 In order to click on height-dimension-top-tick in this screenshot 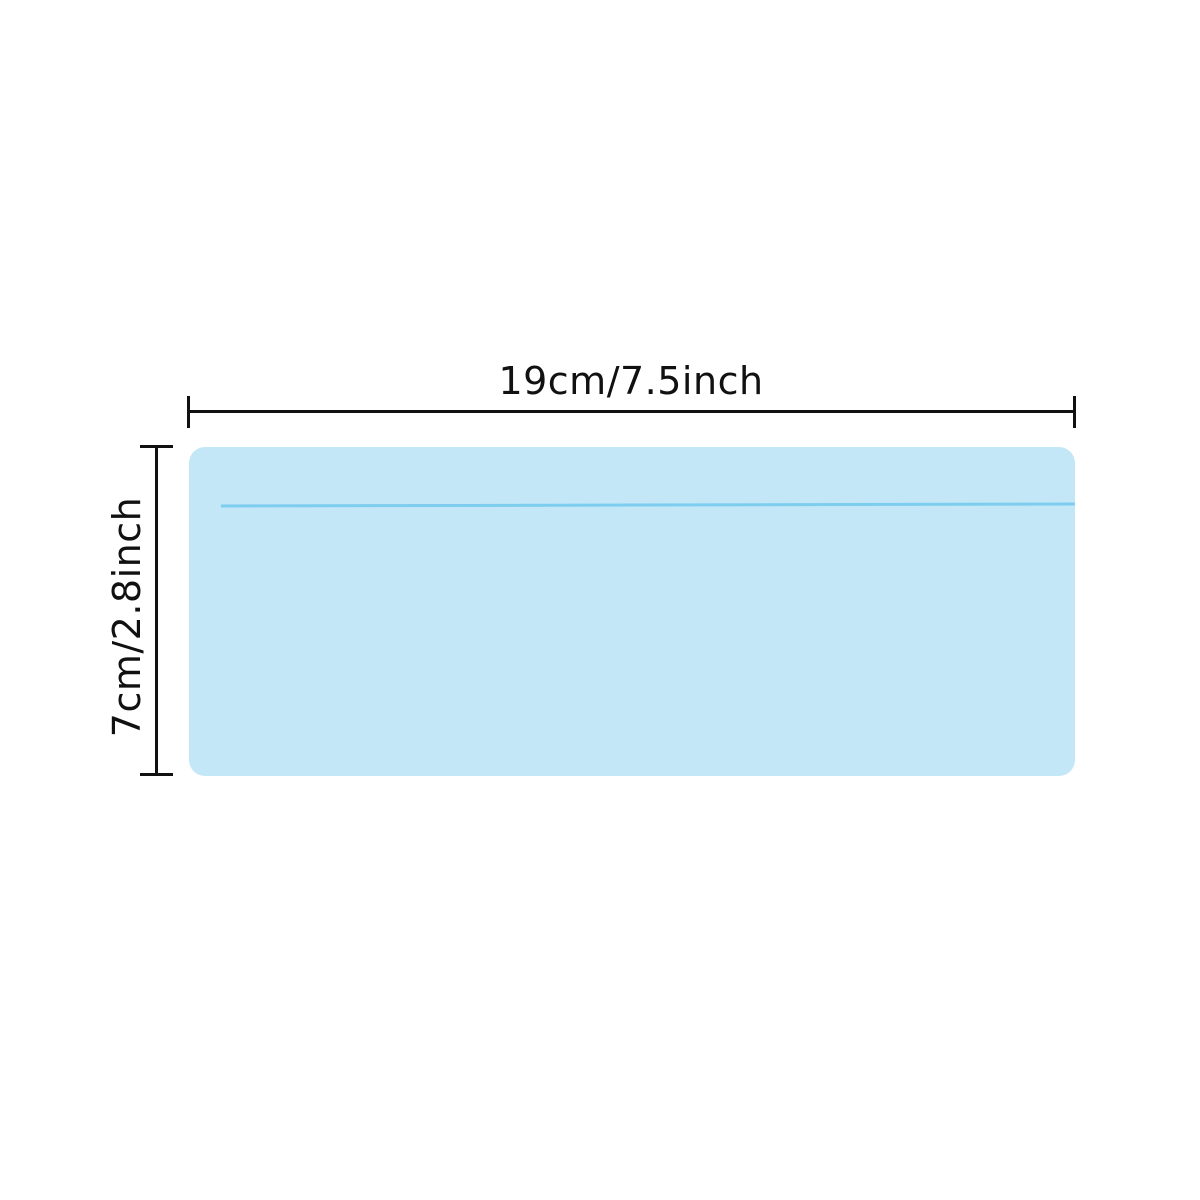, I will do `click(156, 446)`.